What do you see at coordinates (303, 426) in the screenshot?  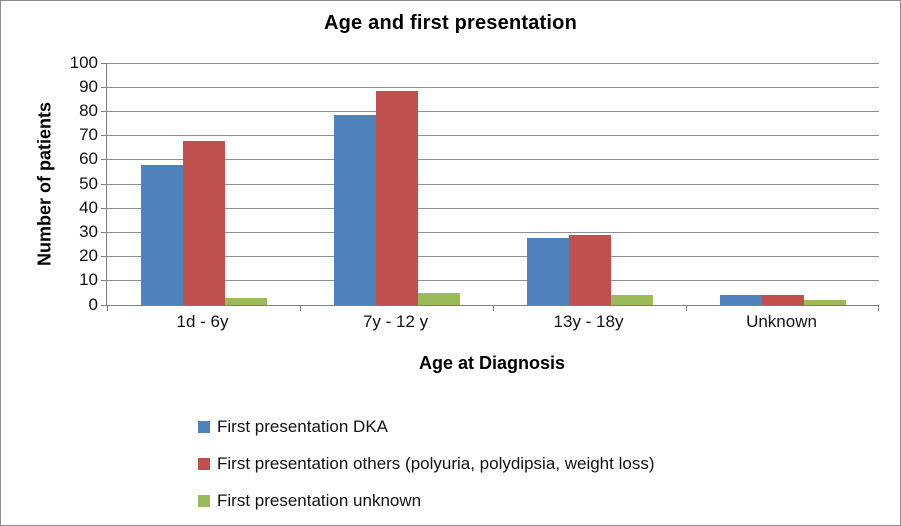 I see `legend-label-1: First presentation DKA` at bounding box center [303, 426].